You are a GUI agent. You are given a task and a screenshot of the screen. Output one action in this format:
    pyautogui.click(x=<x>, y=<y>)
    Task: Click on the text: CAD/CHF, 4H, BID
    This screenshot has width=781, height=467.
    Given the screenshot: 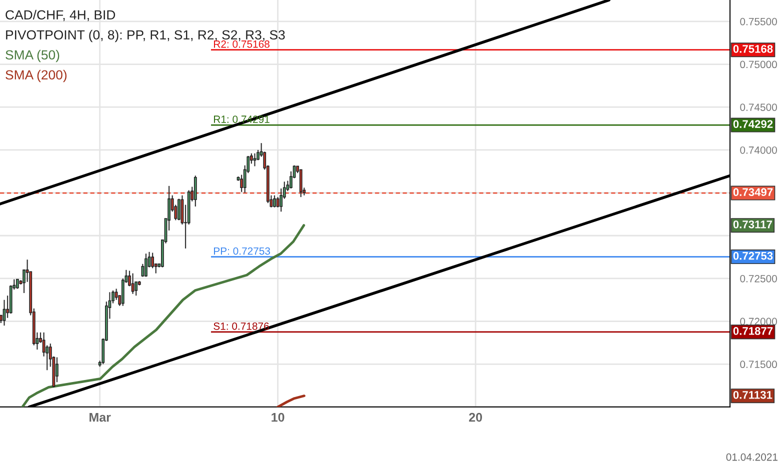 What is the action you would take?
    pyautogui.click(x=61, y=16)
    